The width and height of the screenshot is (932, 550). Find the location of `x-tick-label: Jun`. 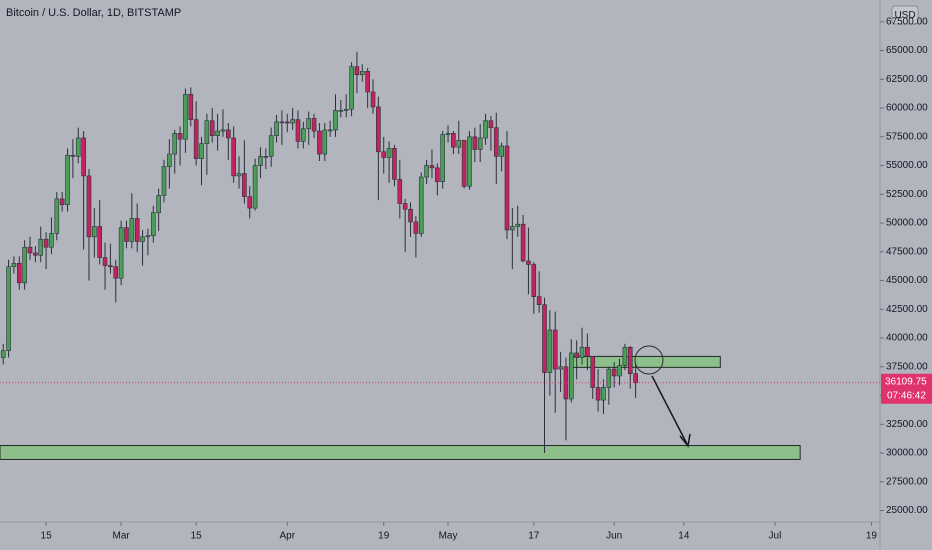

x-tick-label: Jun is located at coordinates (614, 536).